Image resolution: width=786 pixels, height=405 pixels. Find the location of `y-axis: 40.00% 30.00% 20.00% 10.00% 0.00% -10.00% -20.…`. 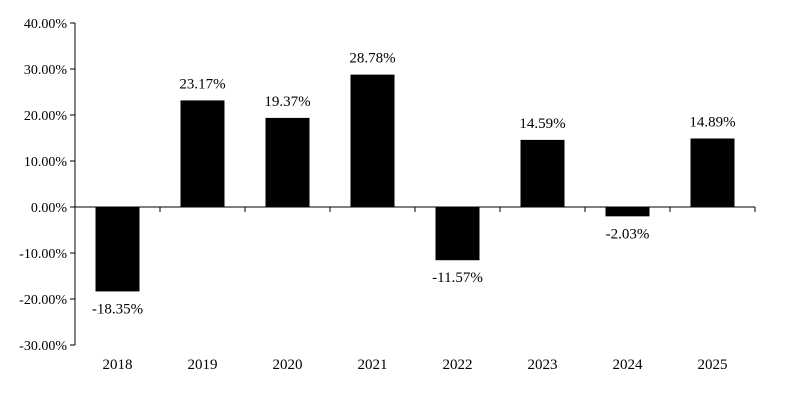

y-axis: 40.00% 30.00% 20.00% 10.00% 0.00% -10.00% -20.… is located at coordinates (47, 185).